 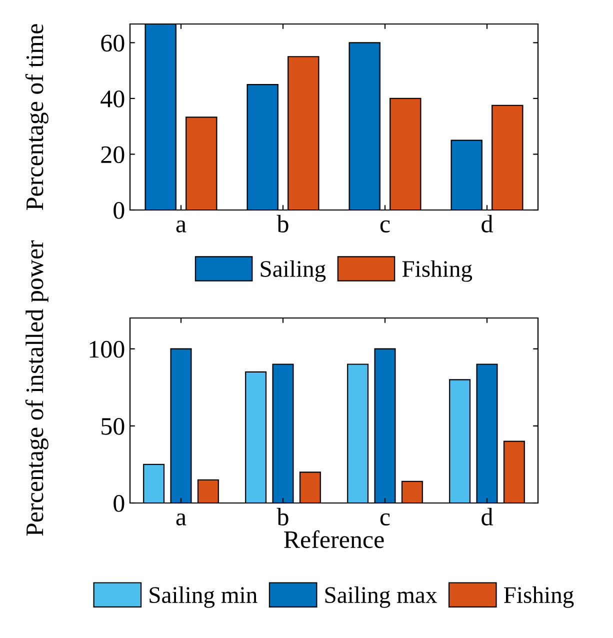 What do you see at coordinates (107, 349) in the screenshot?
I see `y-tick-label: 100` at bounding box center [107, 349].